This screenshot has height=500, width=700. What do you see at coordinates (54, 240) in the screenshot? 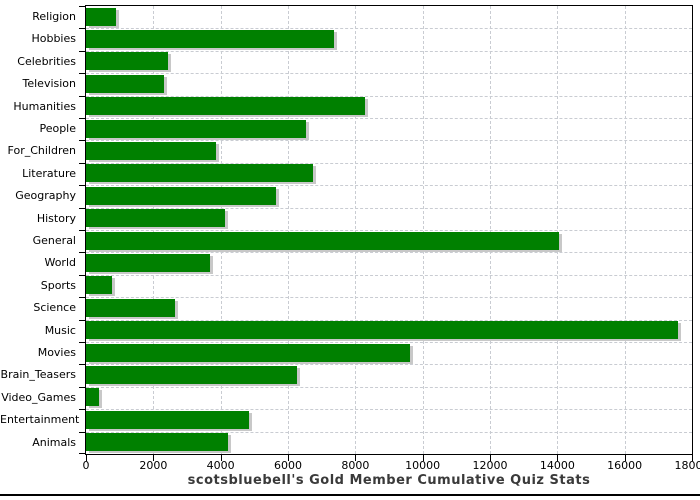
I see `category-label: General` at bounding box center [54, 240].